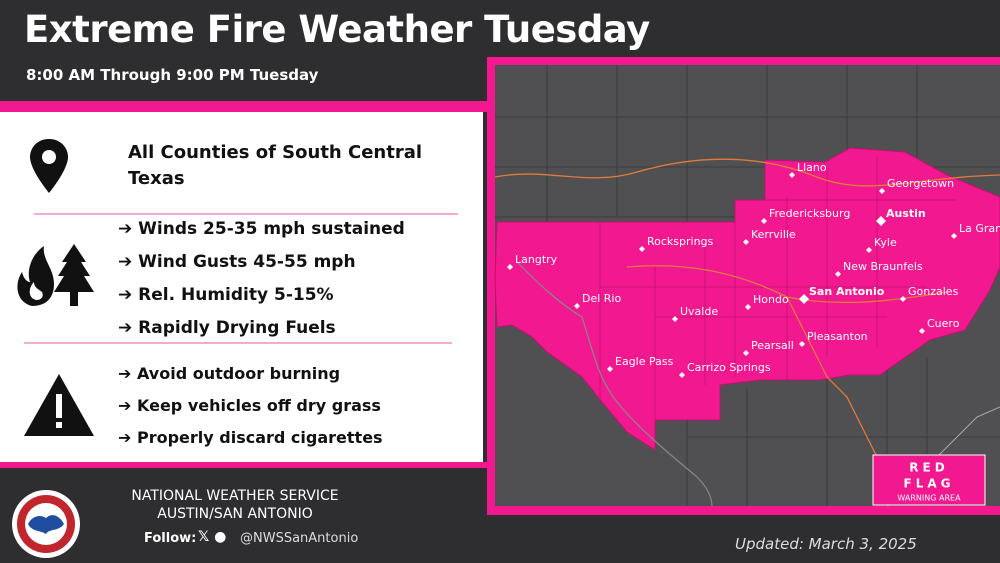  Describe the element at coordinates (247, 262) in the screenshot. I see `item-text: Wind Gusts 45-55 mph` at that location.